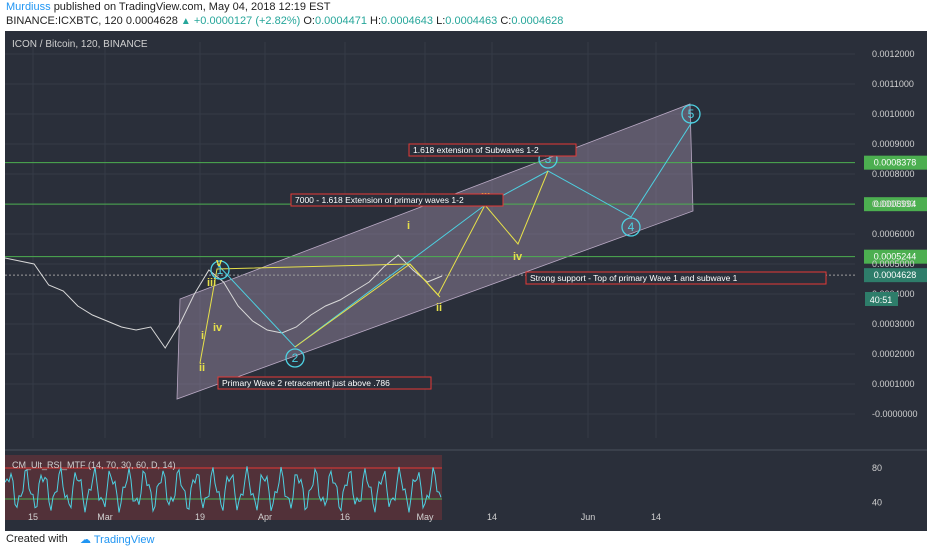  What do you see at coordinates (94, 465) in the screenshot?
I see `rsi-indicator-label: CM_Ult_RSI_MTF (14, 70, 30, 60, D, 14)` at bounding box center [94, 465].